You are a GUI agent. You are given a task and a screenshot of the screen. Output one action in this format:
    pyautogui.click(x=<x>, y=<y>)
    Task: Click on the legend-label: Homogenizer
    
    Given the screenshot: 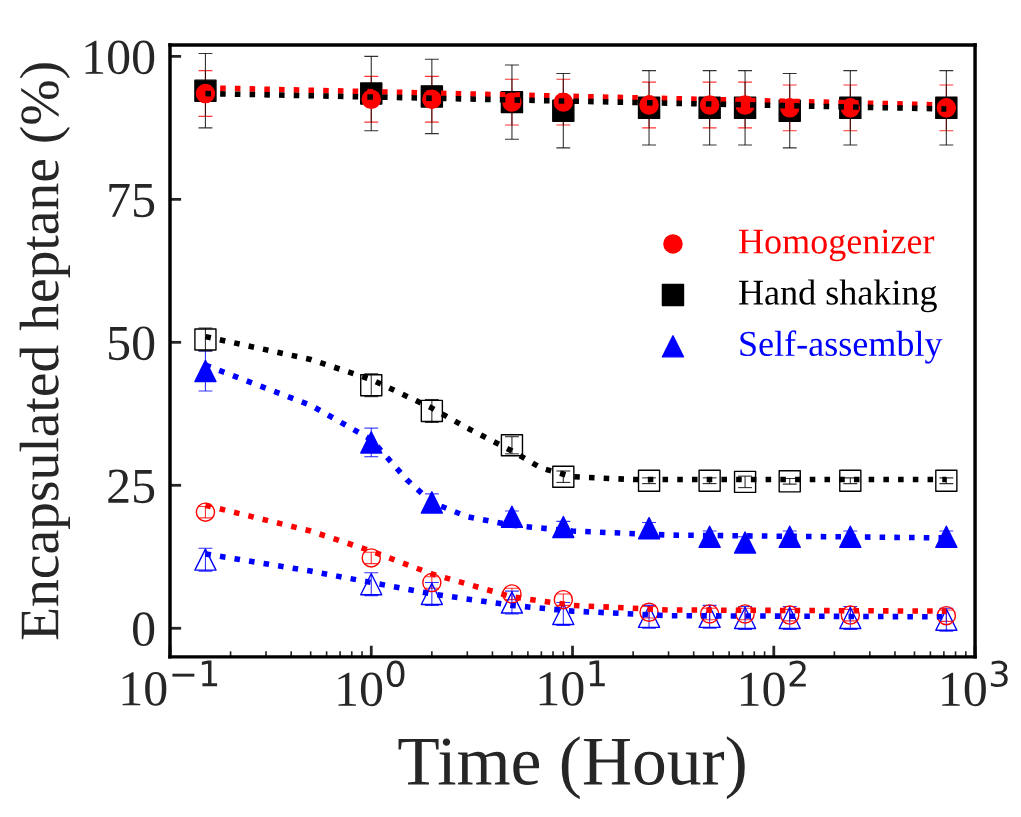 What is the action you would take?
    pyautogui.click(x=837, y=245)
    